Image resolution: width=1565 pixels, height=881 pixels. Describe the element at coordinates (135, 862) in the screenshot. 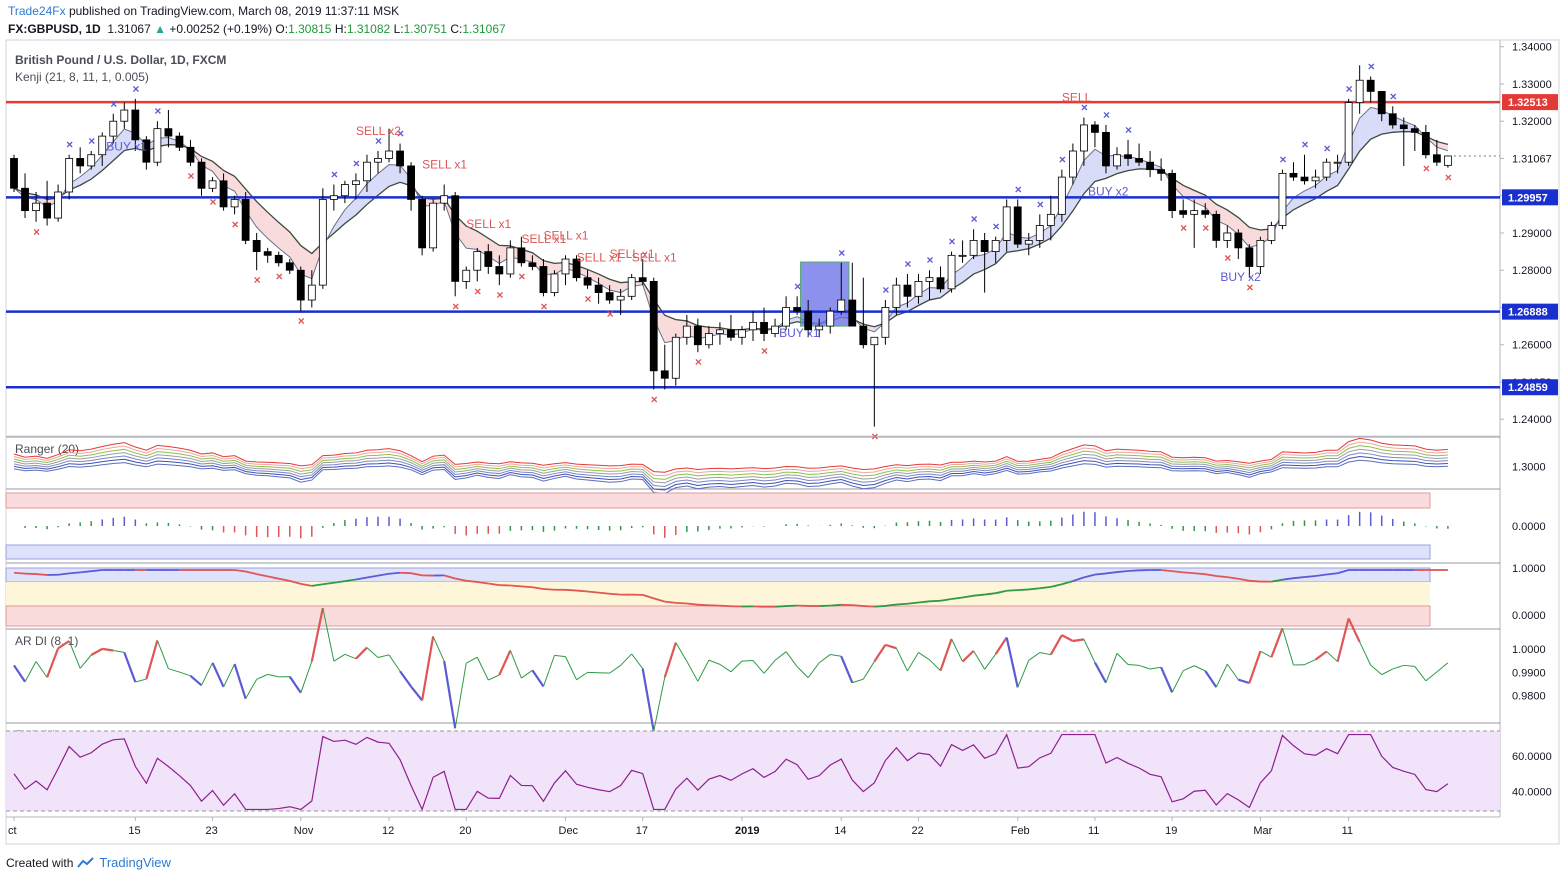

I see `tradingview-link: TradingView` at that location.